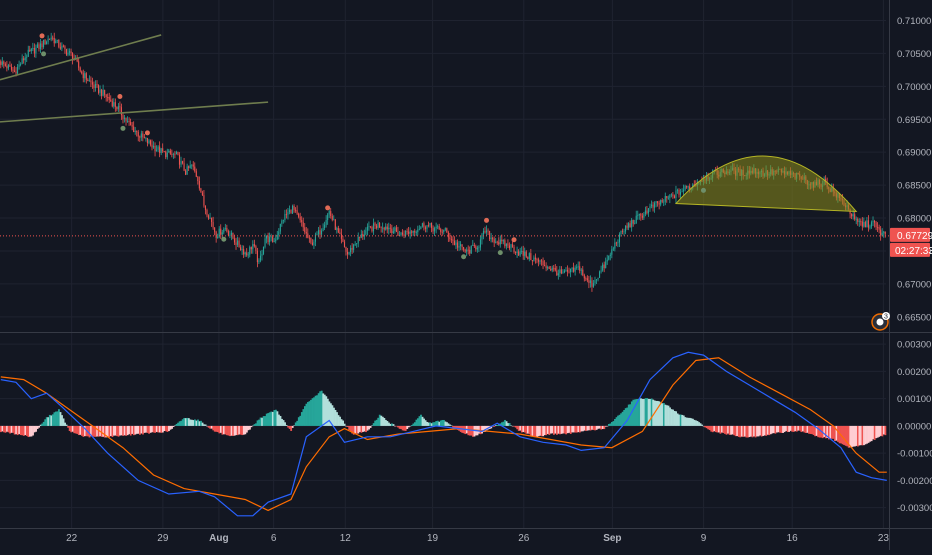  What do you see at coordinates (477, 538) in the screenshot?
I see `time-axis: 22 29 Aug 6 12 19 26 Sep 9 16 23` at bounding box center [477, 538].